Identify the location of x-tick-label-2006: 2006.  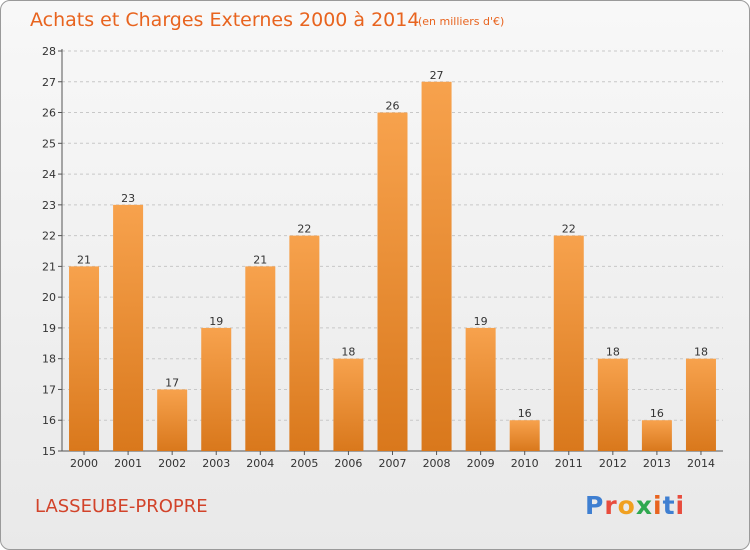
(348, 463).